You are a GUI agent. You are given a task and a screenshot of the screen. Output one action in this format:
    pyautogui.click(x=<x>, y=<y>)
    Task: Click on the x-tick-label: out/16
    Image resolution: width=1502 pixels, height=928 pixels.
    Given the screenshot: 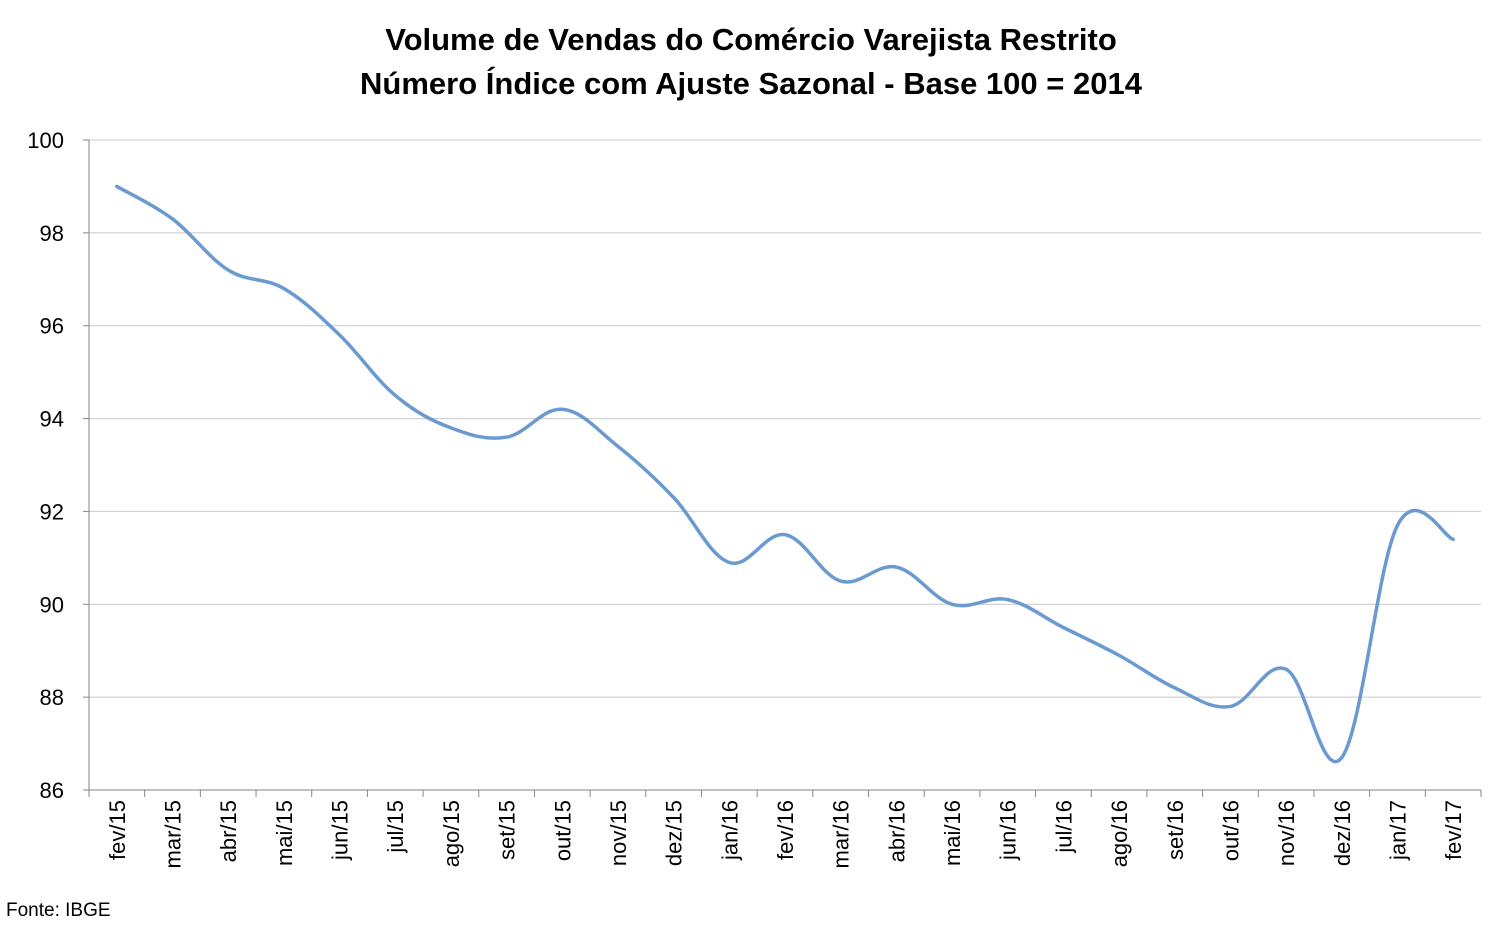 What is the action you would take?
    pyautogui.click(x=1230, y=830)
    